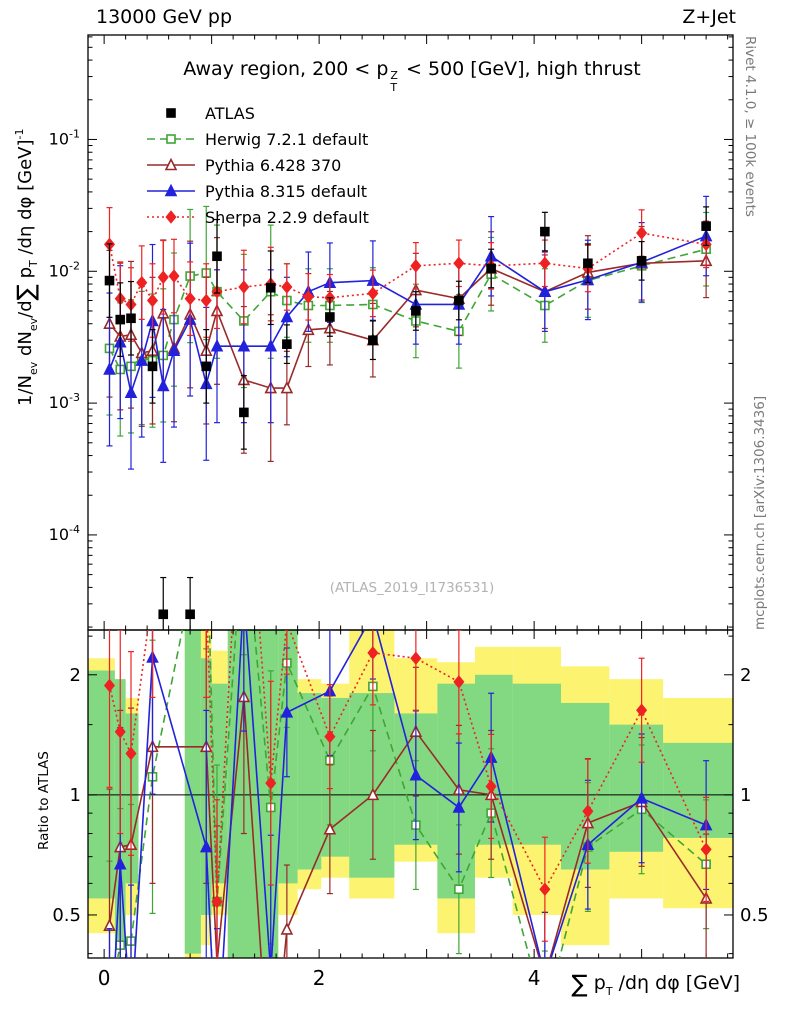 The width and height of the screenshot is (786, 1024). What do you see at coordinates (64, 269) in the screenshot?
I see `svg-text: 10⁻²` at bounding box center [64, 269].